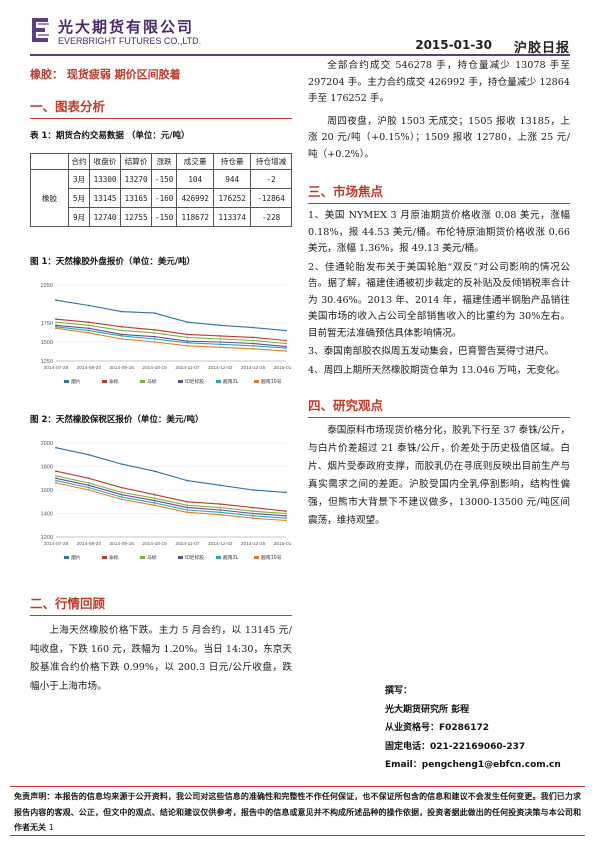  I want to click on table-row: 5月 13145 13165 -160 426992 176252 -12864, so click(161, 198).